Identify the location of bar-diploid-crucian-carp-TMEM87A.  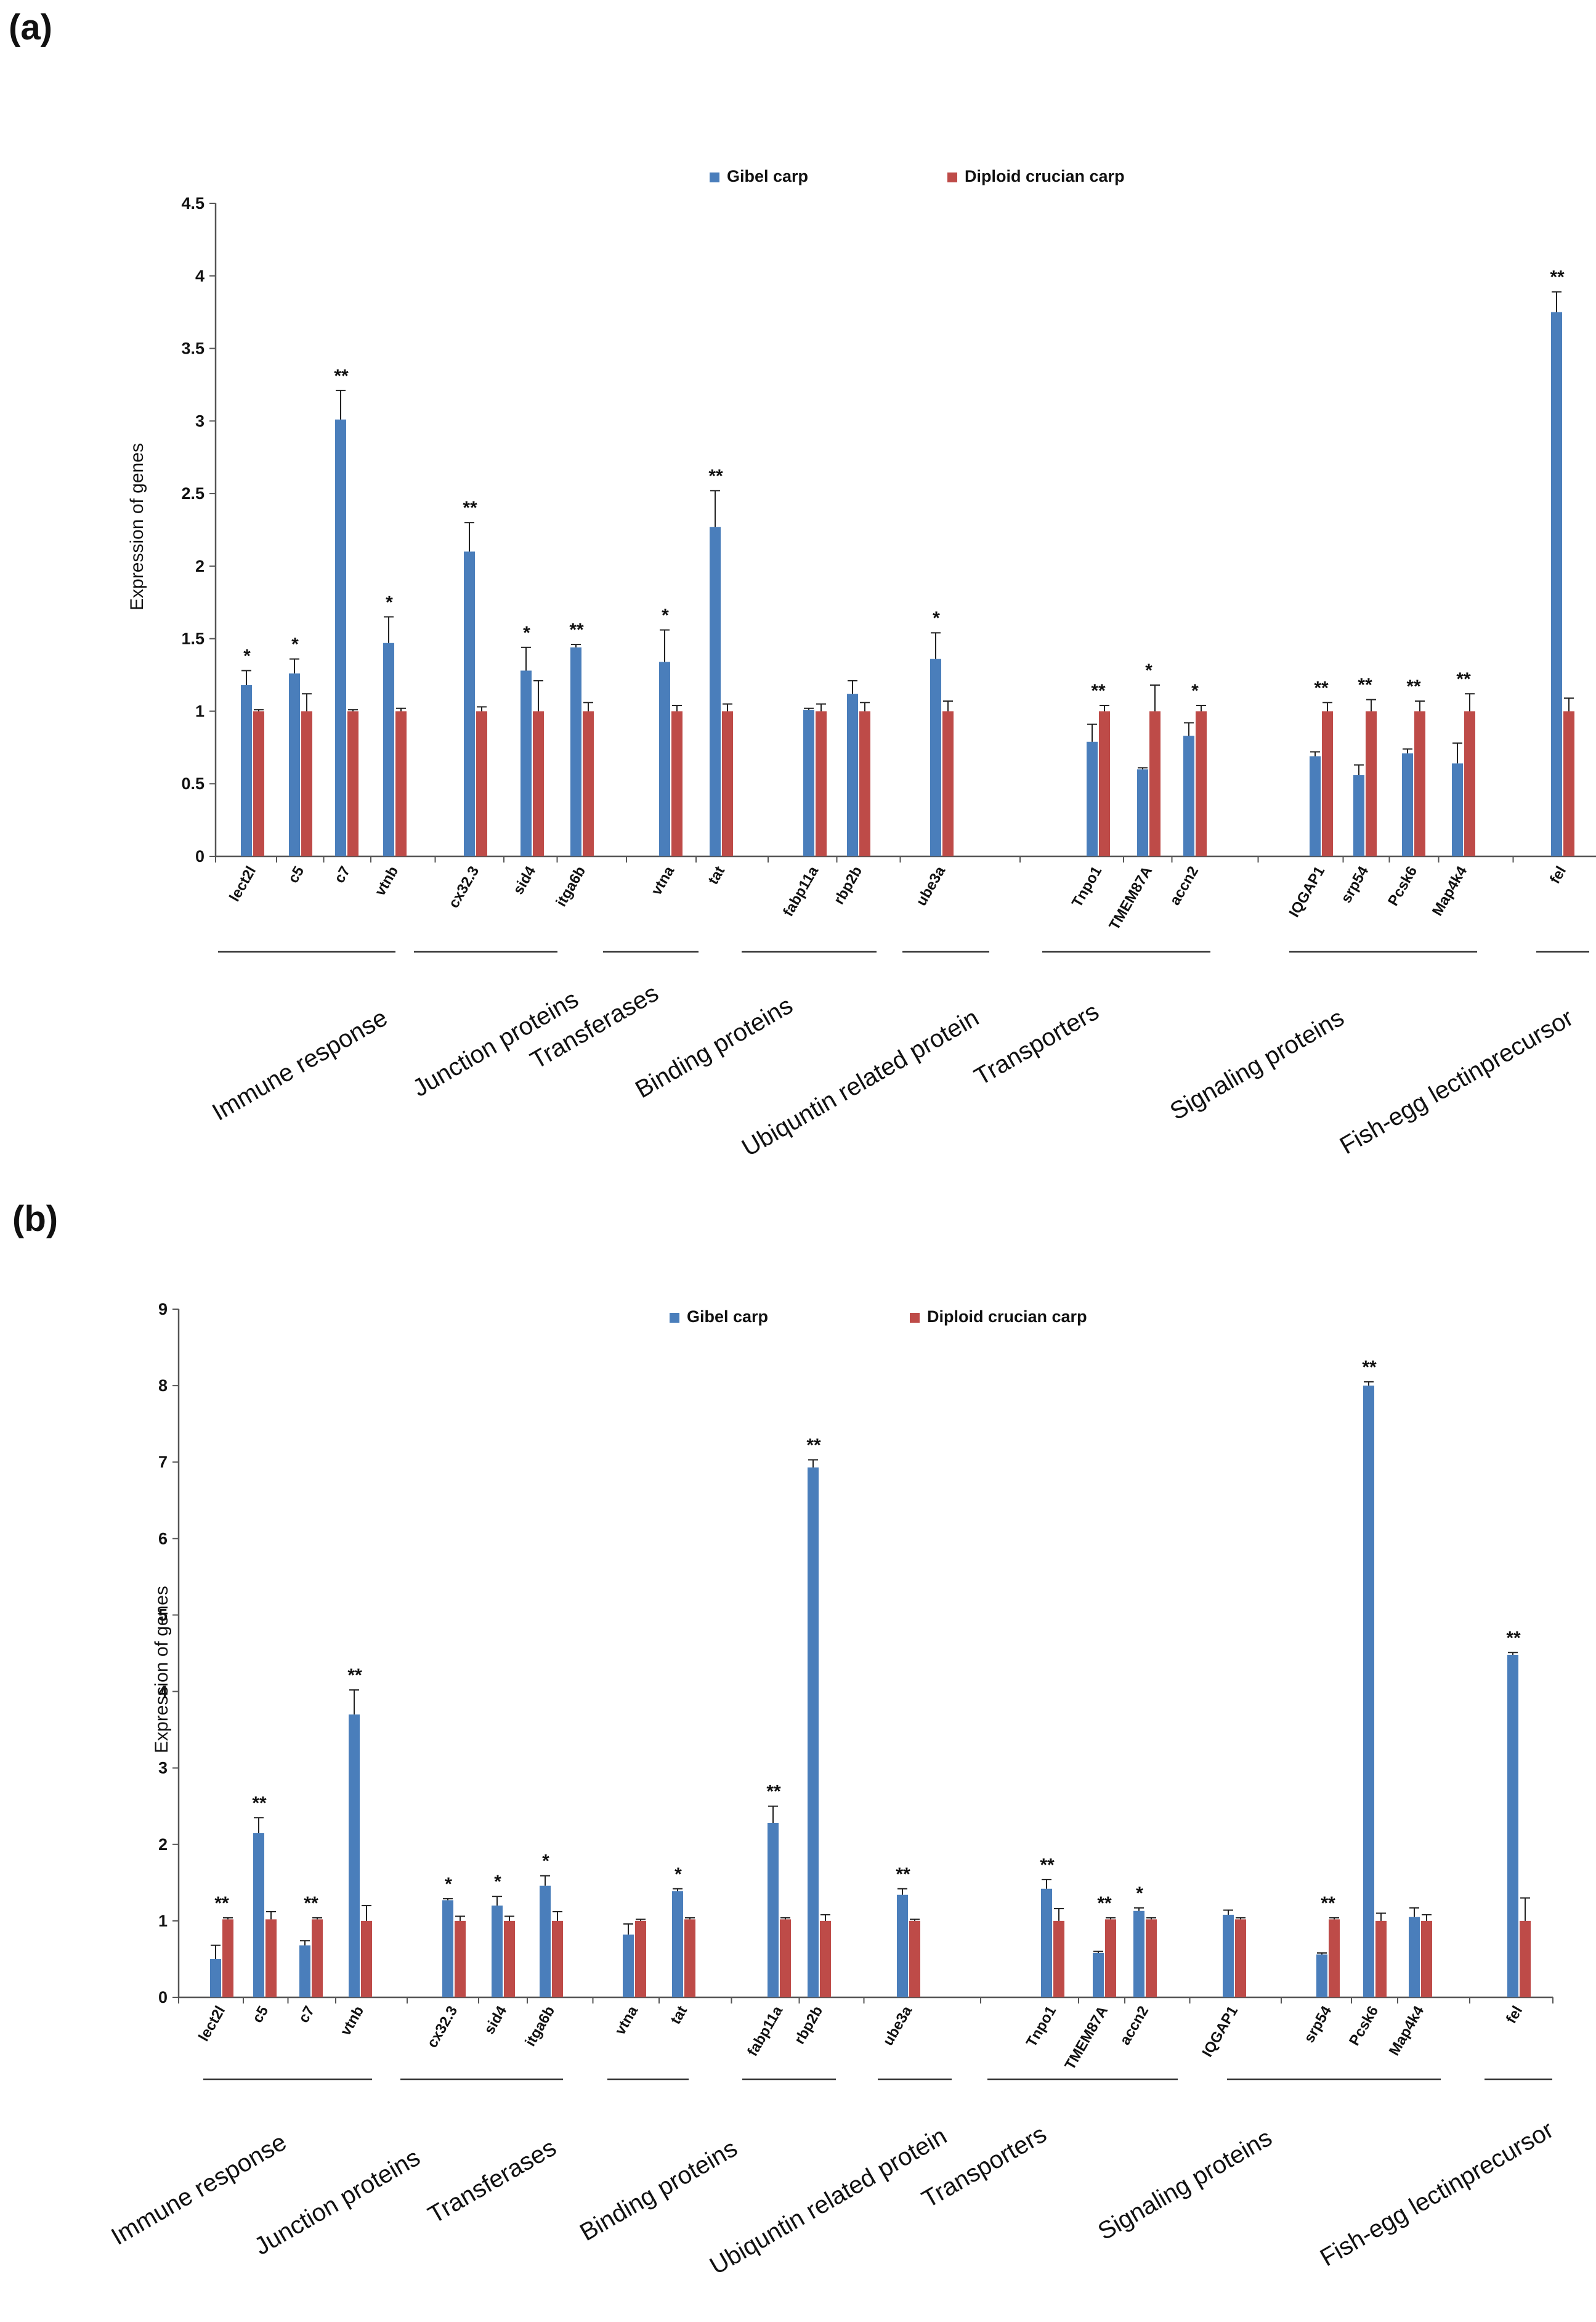
(1155, 783).